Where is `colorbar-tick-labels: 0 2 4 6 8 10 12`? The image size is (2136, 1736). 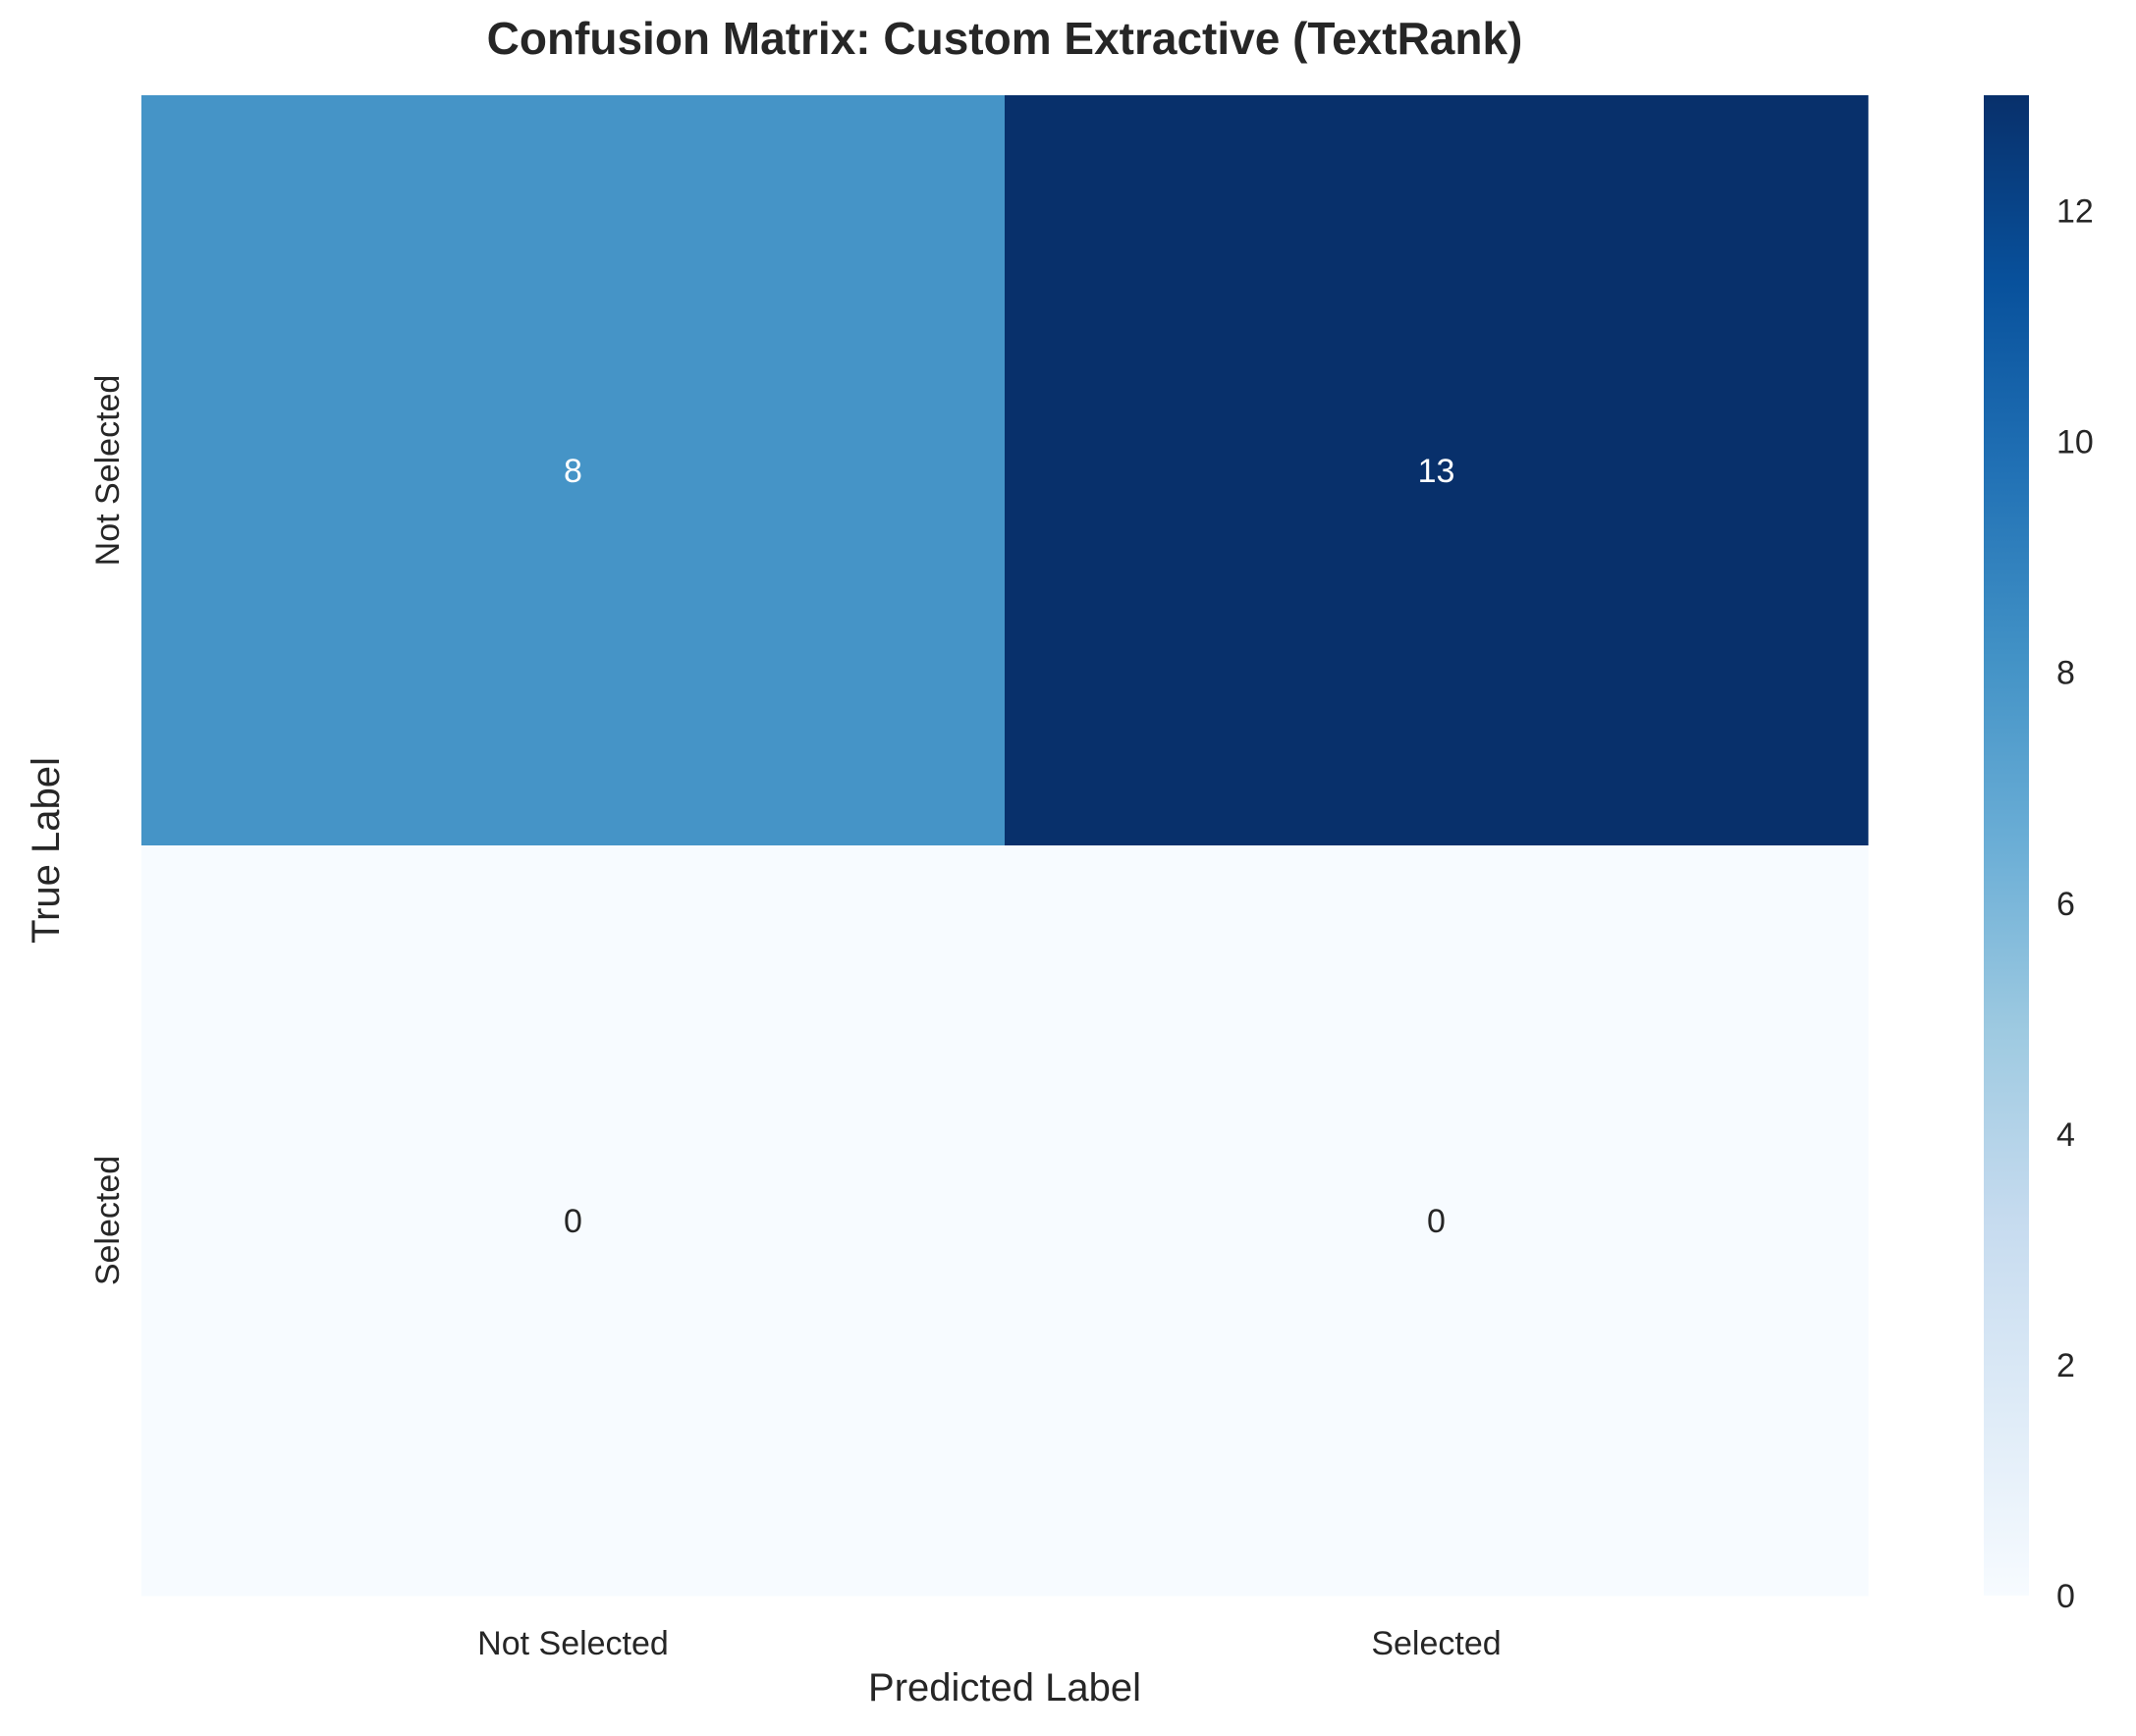
colorbar-tick-labels: 0 2 4 6 8 10 12 is located at coordinates (2075, 904).